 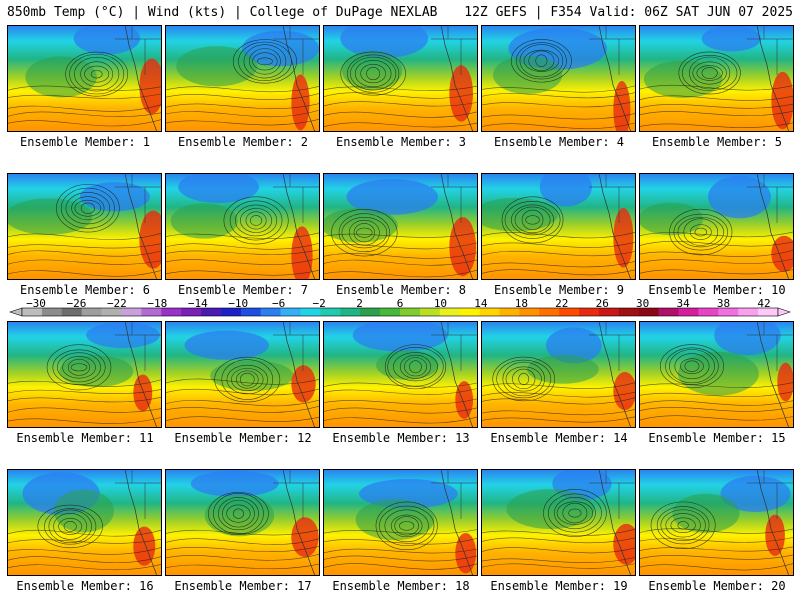 I want to click on member-label-4: Ensemble Member: 4, so click(x=559, y=142).